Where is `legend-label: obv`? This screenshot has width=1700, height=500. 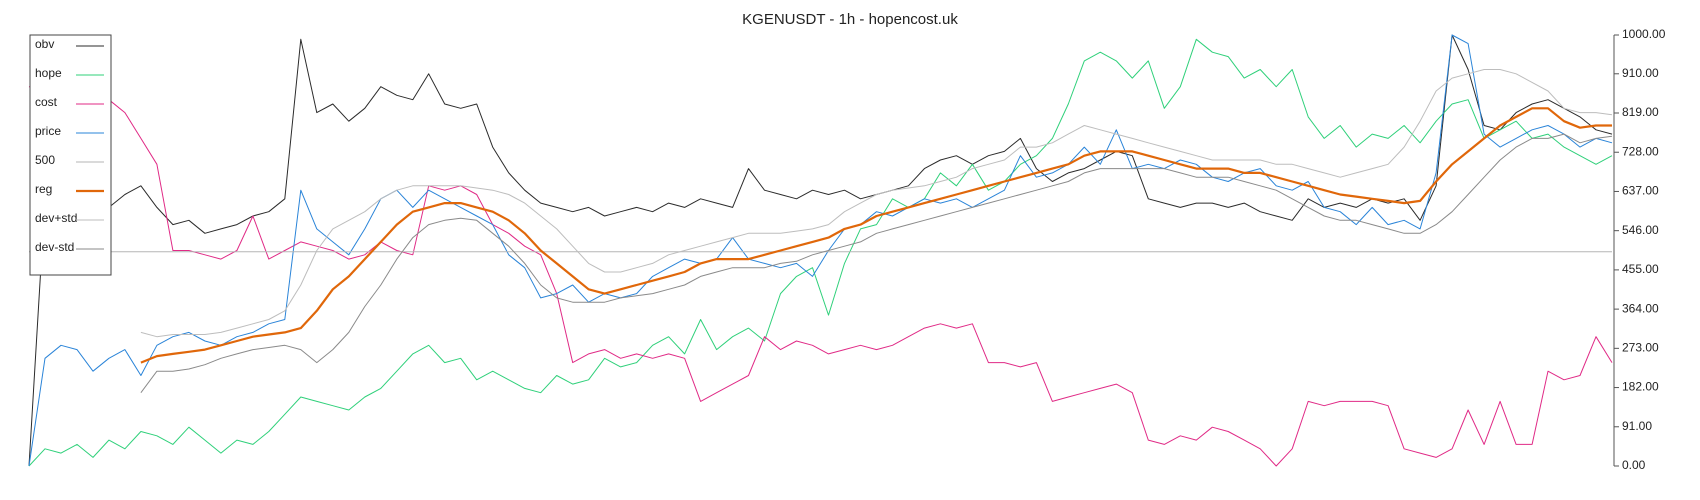
legend-label: obv is located at coordinates (44, 44).